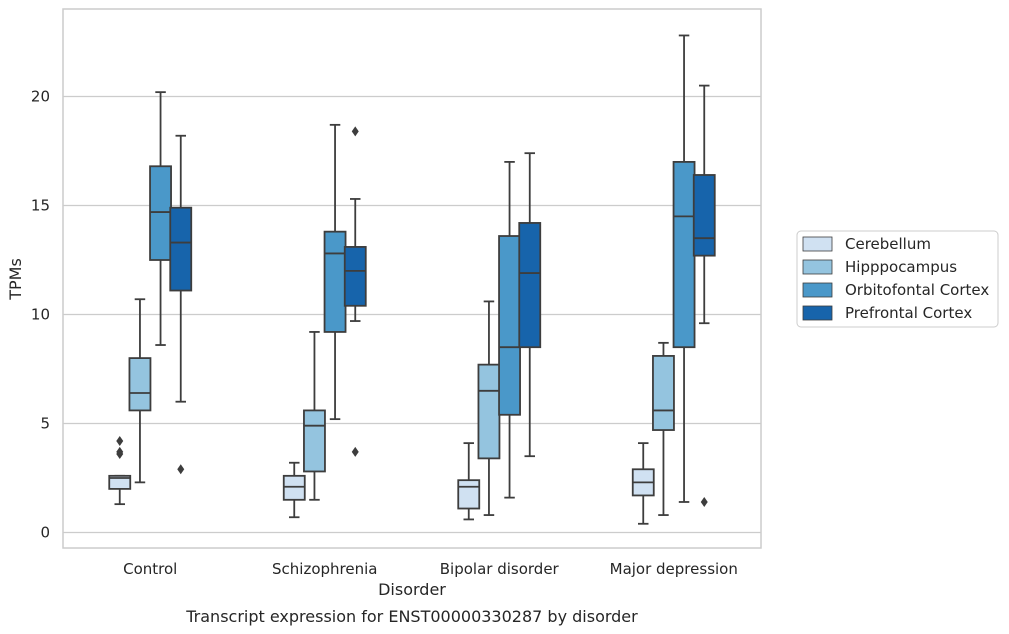 This screenshot has width=1009, height=634. I want to click on y-tick-label: 0, so click(45, 533).